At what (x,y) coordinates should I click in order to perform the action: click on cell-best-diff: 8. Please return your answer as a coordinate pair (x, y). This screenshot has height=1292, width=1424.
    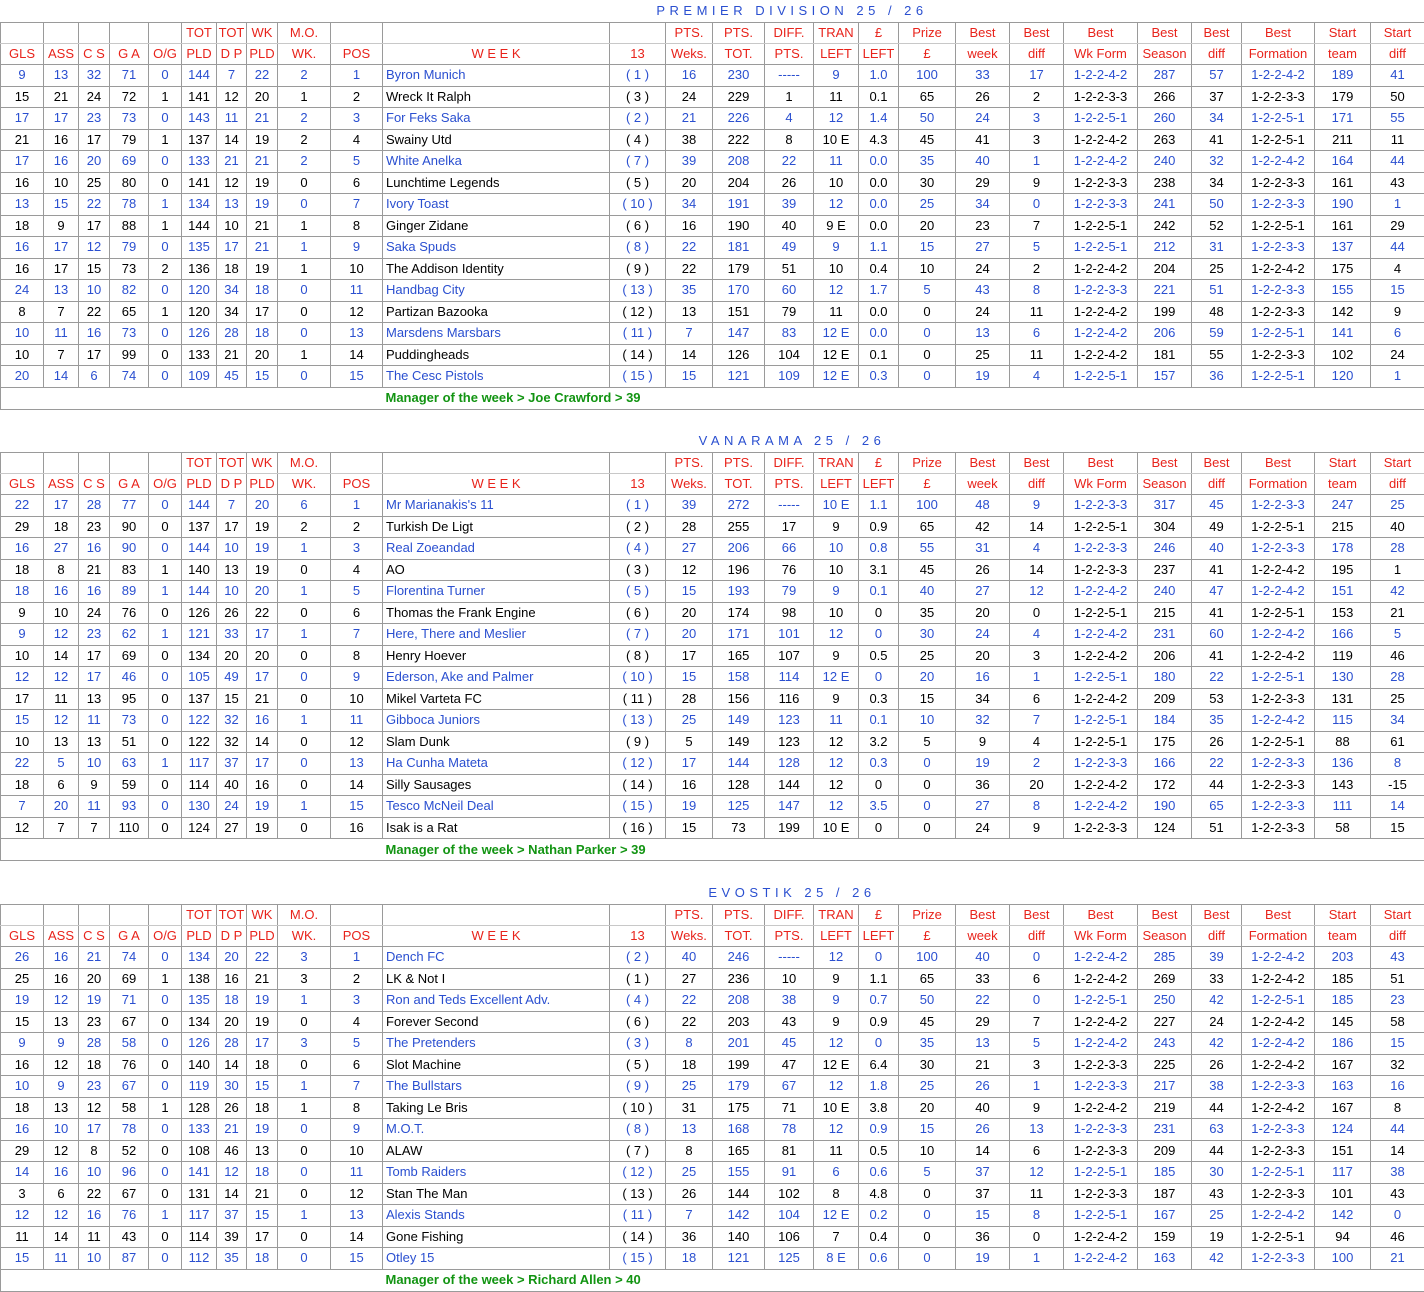
    Looking at the image, I should click on (1037, 807).